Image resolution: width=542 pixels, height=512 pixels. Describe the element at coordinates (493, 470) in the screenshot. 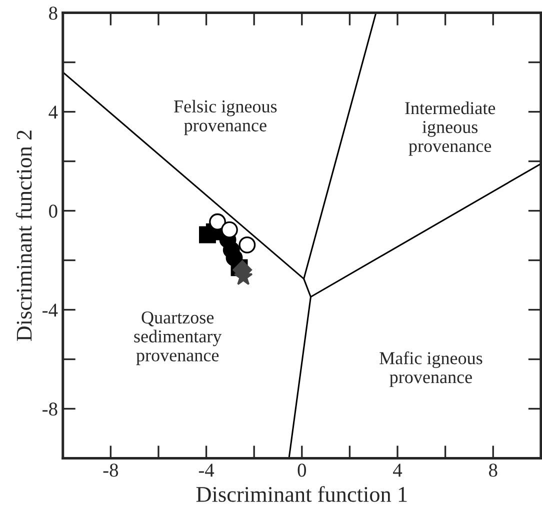

I see `x-tick-label: 8` at that location.